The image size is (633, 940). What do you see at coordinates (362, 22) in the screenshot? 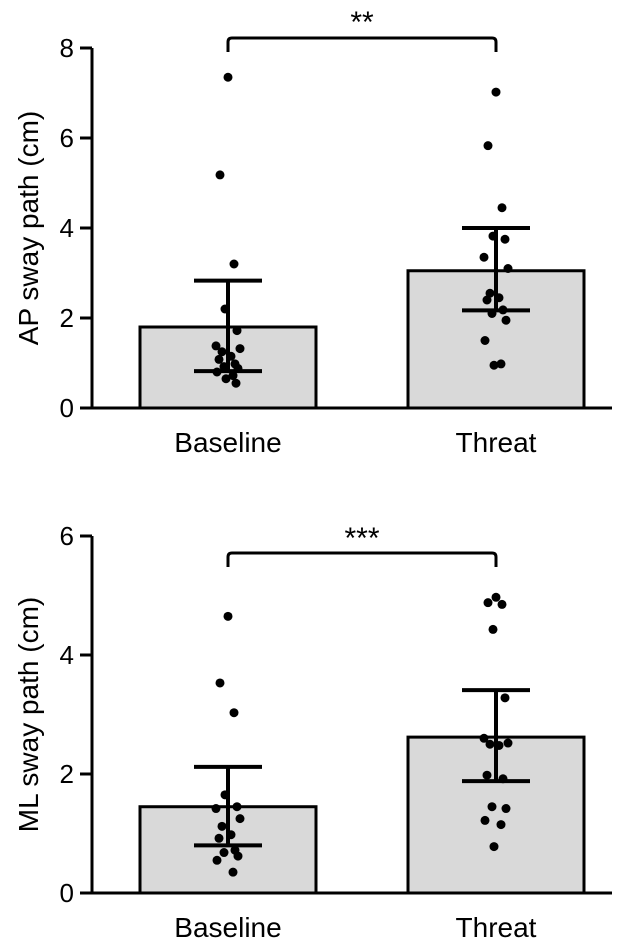
I see `significance-label: **` at bounding box center [362, 22].